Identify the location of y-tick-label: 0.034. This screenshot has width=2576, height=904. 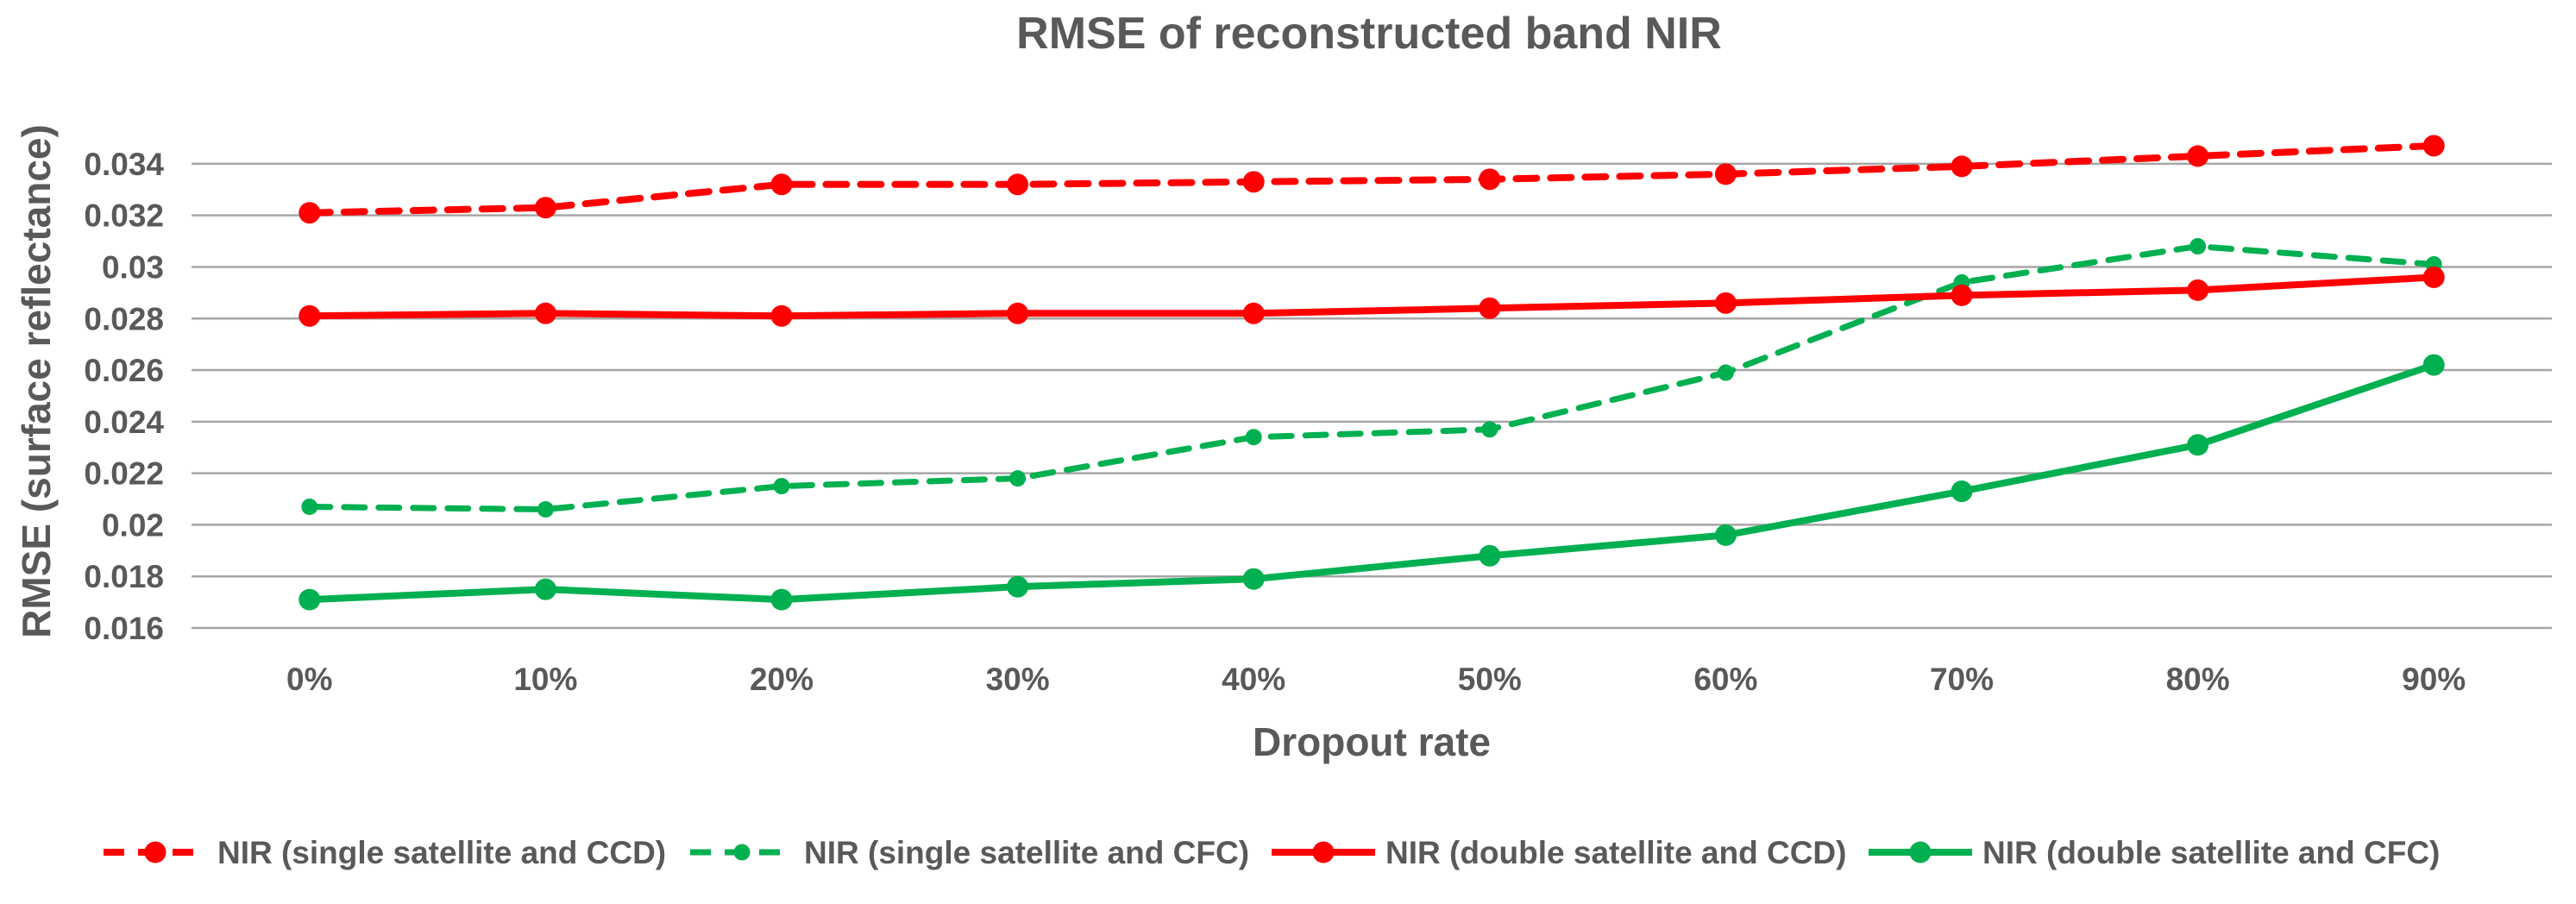
(124, 164).